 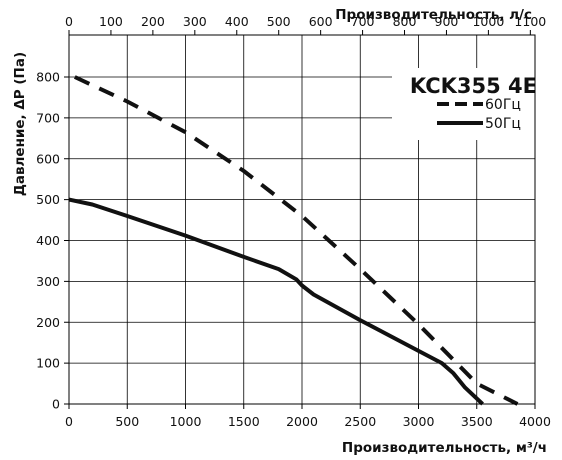 What do you see at coordinates (447, 21) in the screenshot?
I see `x2-tick-label: 900` at bounding box center [447, 21].